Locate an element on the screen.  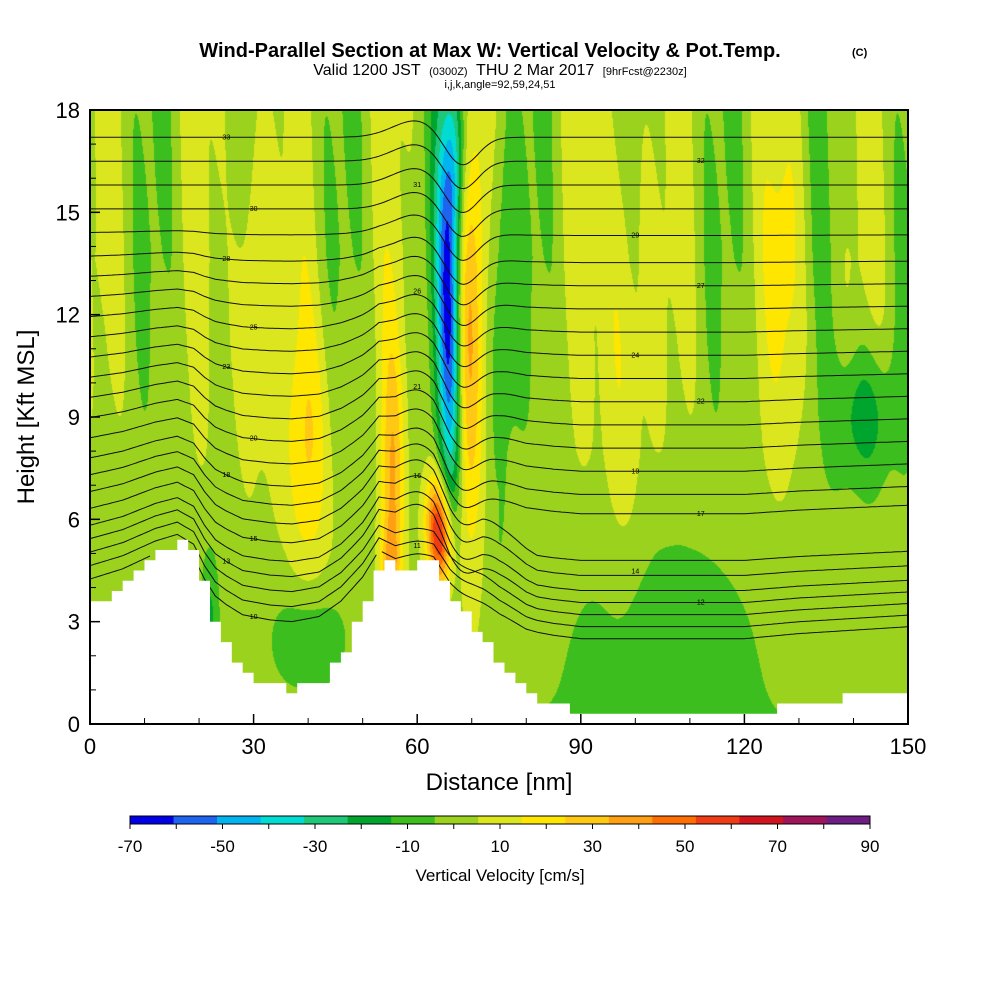
colorbar-tick-label: 50 is located at coordinates (685, 846).